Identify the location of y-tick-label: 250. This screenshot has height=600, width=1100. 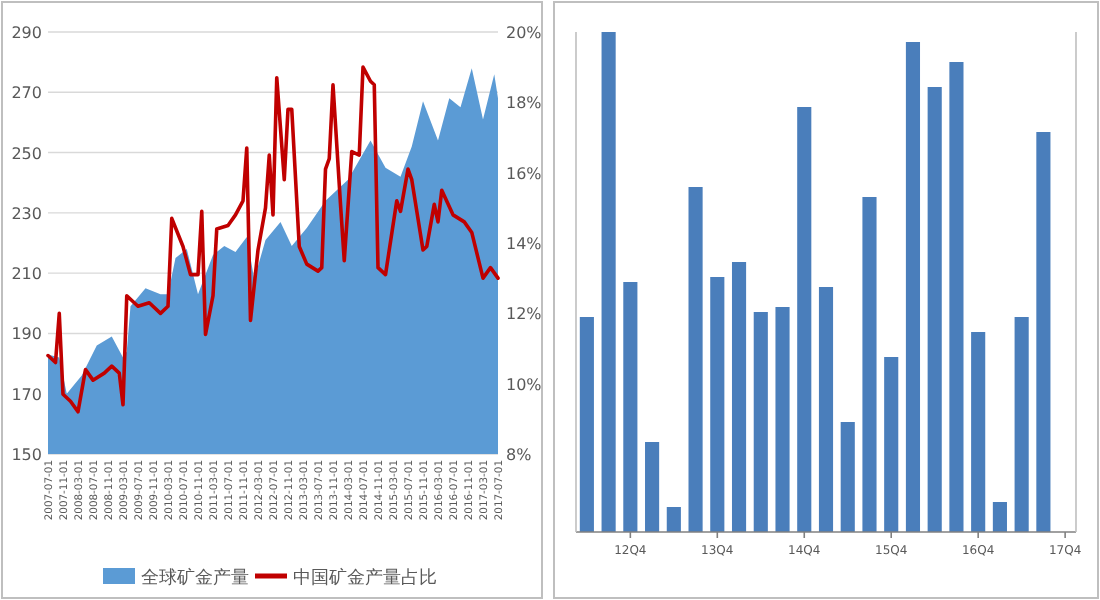
(26, 153).